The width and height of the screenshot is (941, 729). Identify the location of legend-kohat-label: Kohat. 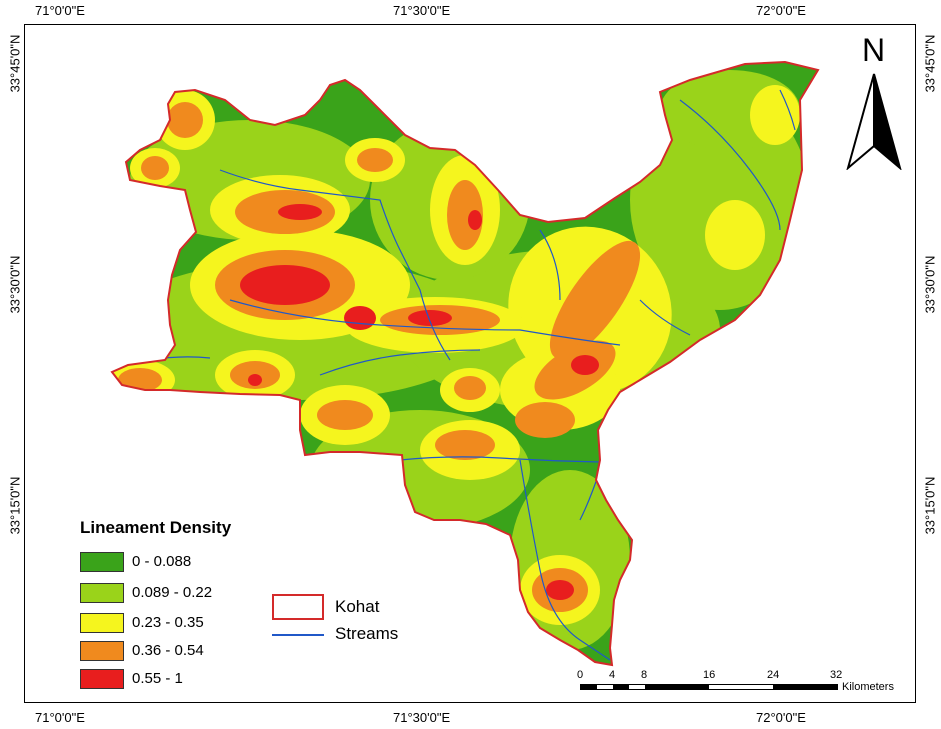
(357, 606).